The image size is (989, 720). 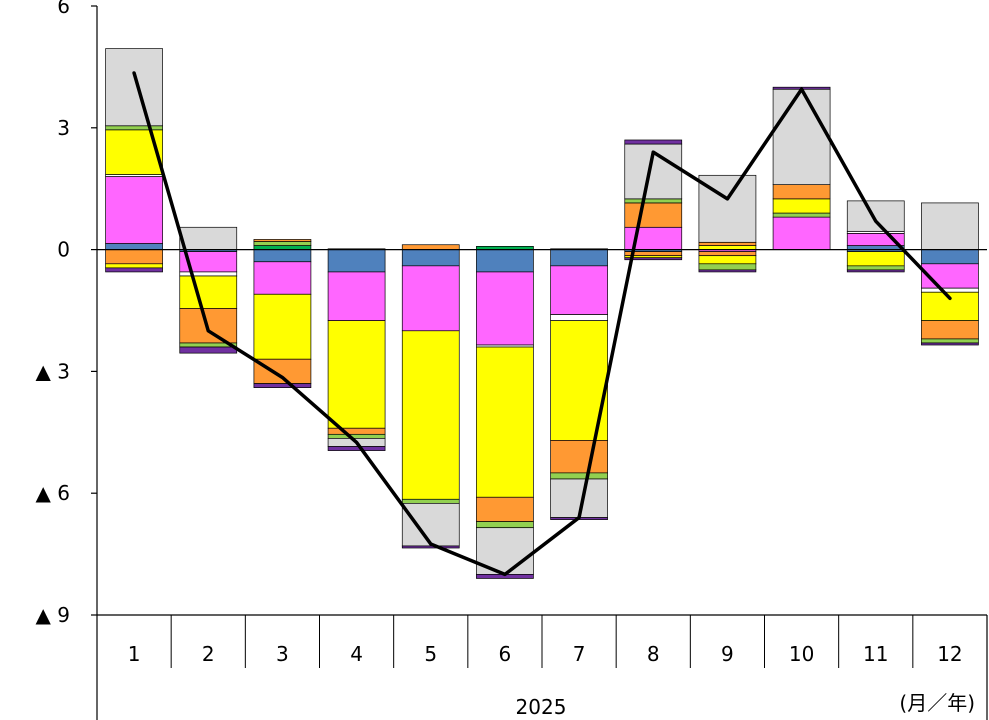 What do you see at coordinates (356, 654) in the screenshot?
I see `x-tick-label: 4` at bounding box center [356, 654].